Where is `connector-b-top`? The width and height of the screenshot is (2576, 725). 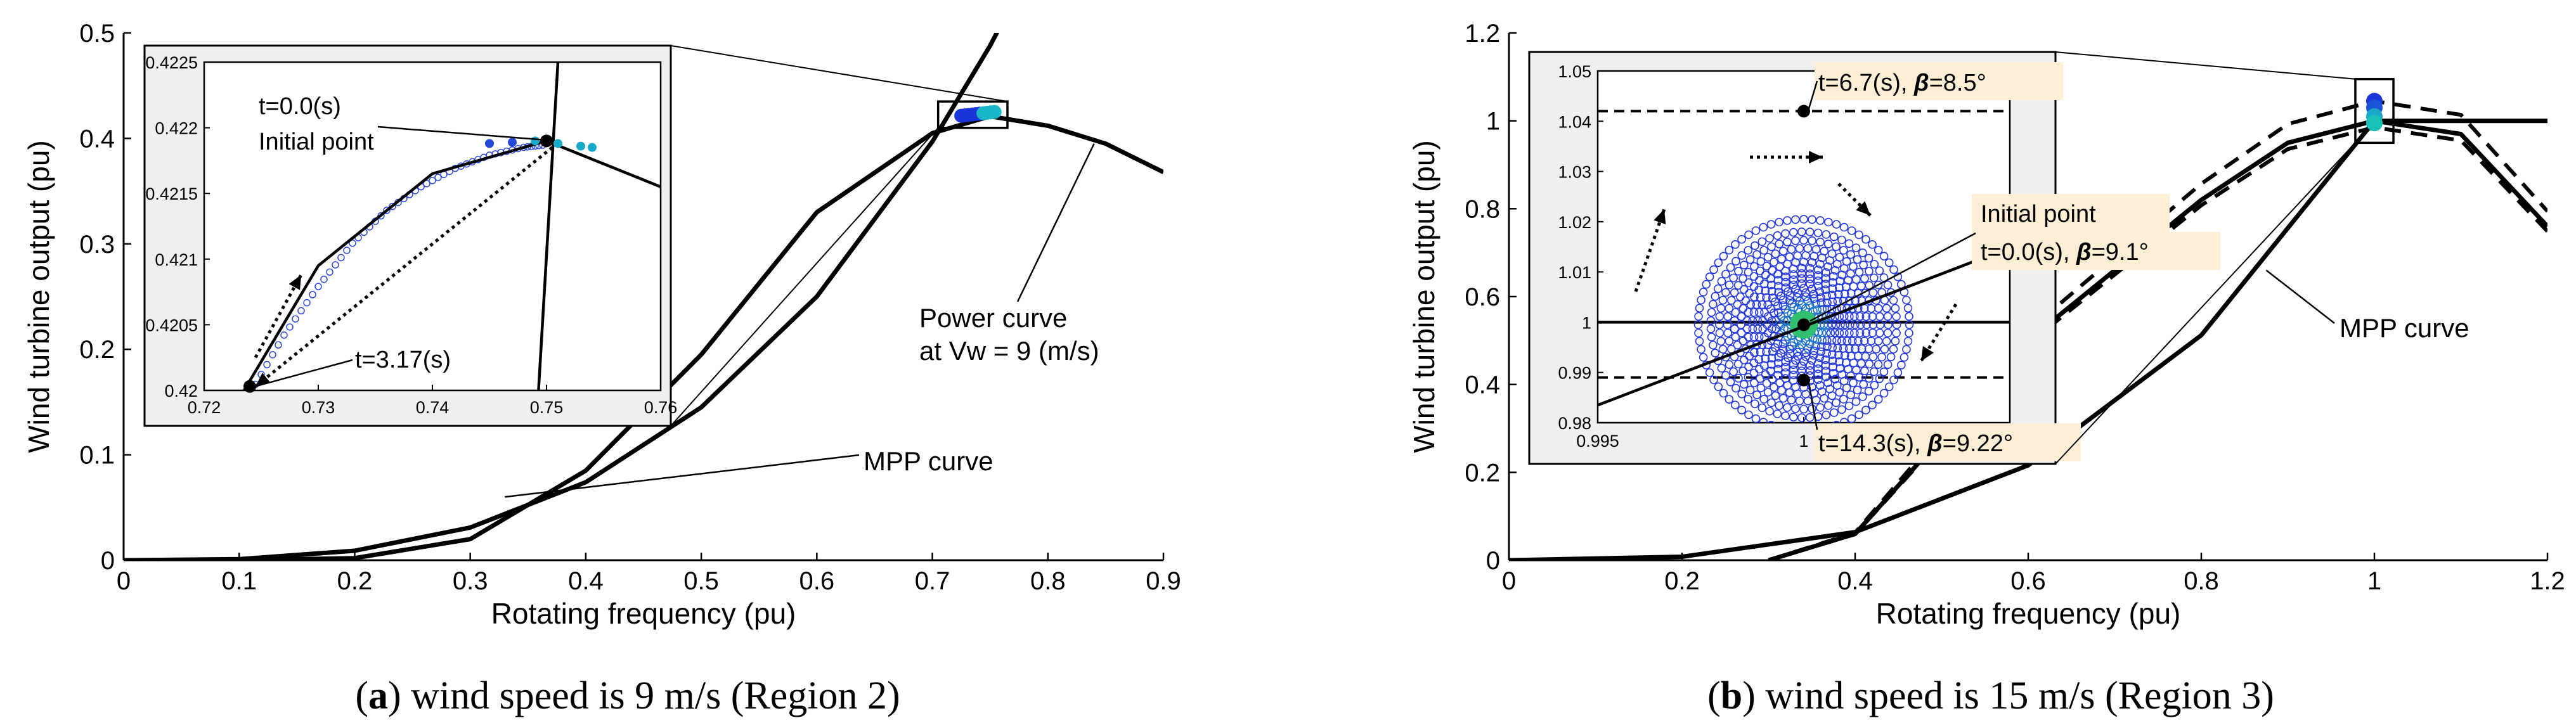 connector-b-top is located at coordinates (2205, 65).